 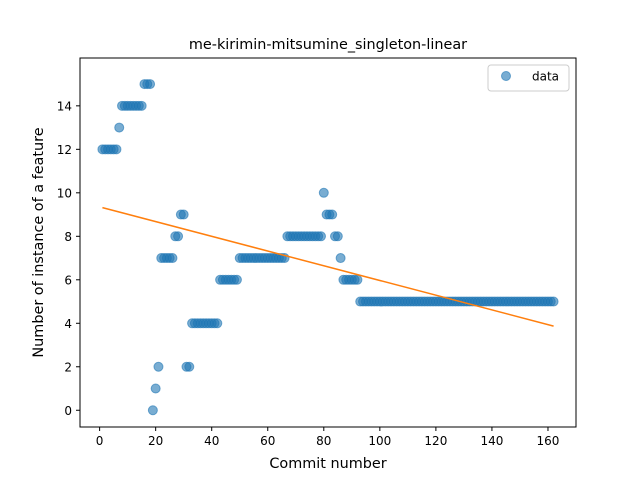 What do you see at coordinates (64, 106) in the screenshot?
I see `y-tick-label: 14` at bounding box center [64, 106].